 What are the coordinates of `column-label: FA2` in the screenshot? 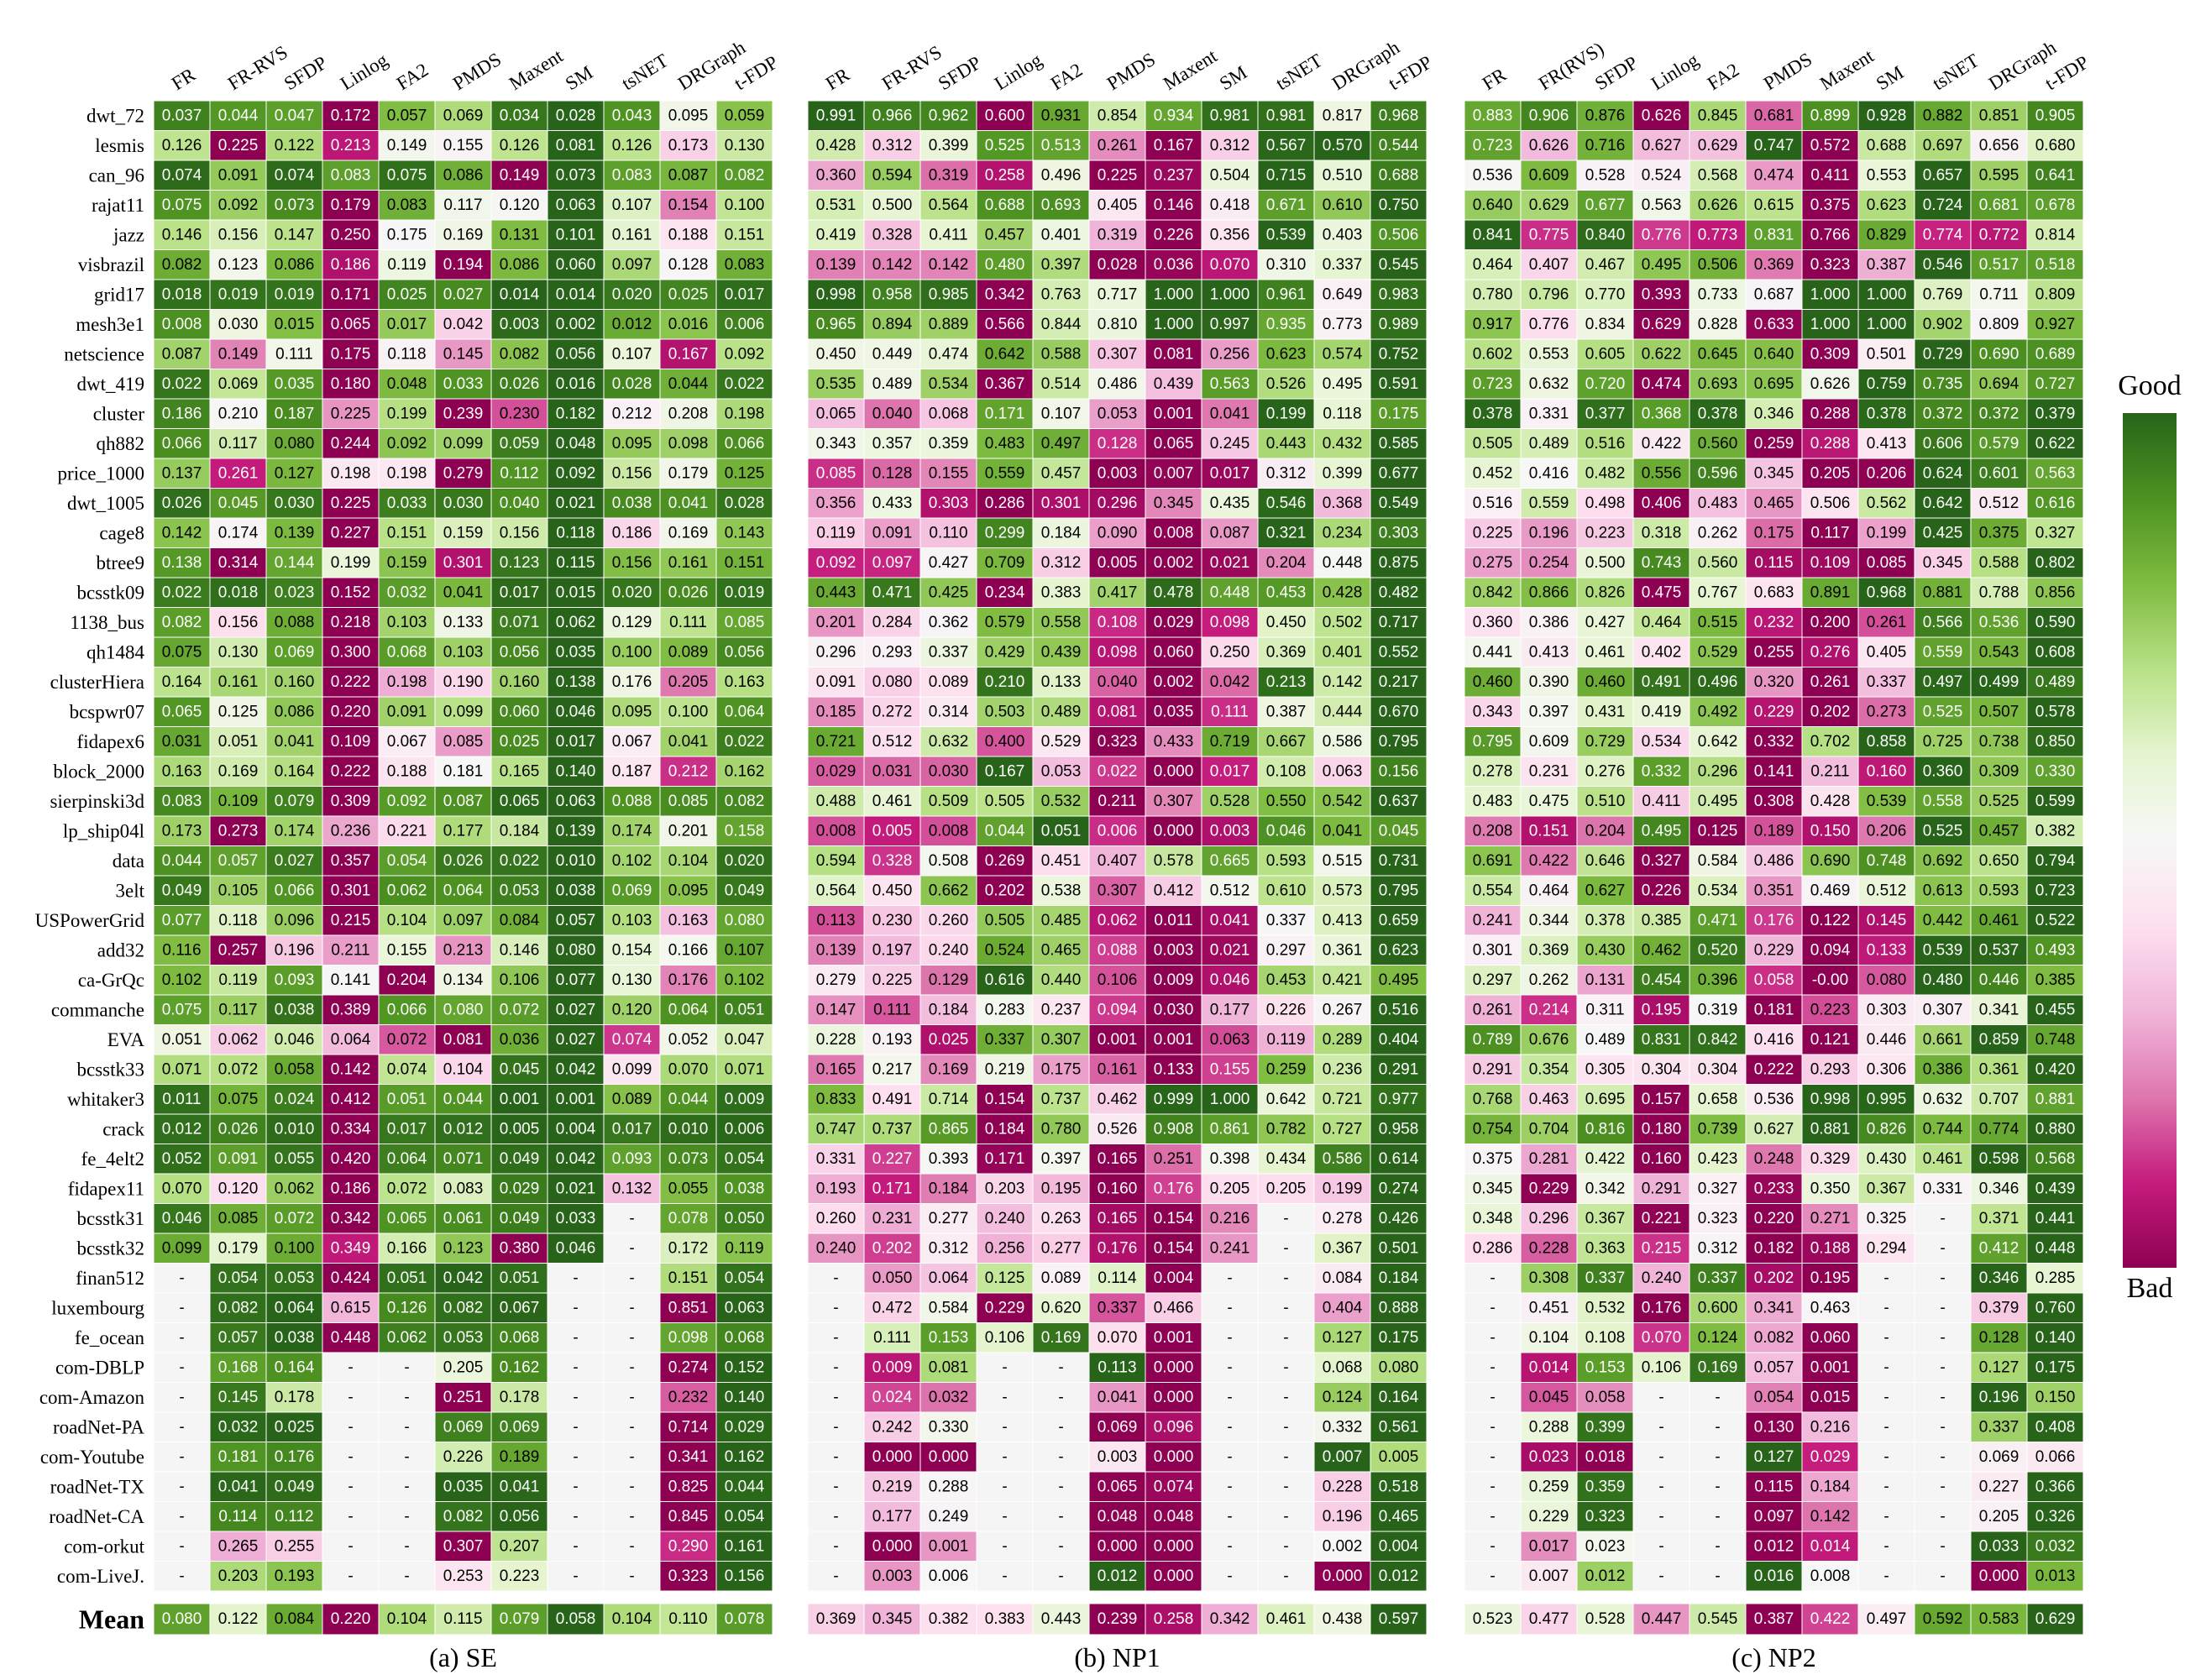 It's located at (1066, 76).